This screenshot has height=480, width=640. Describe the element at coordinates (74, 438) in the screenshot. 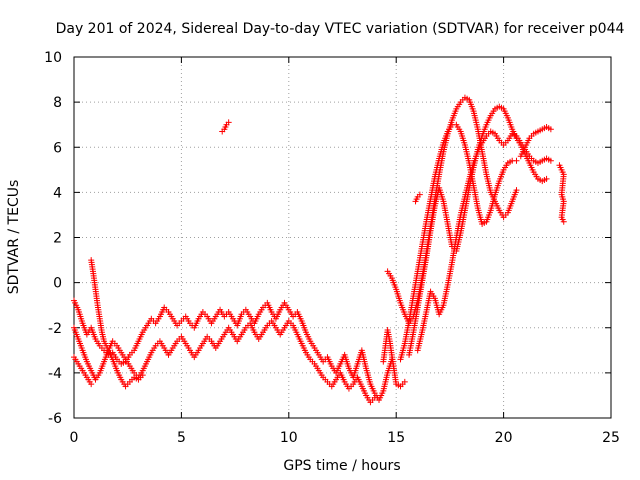

I see `x-tick-label: 0` at that location.